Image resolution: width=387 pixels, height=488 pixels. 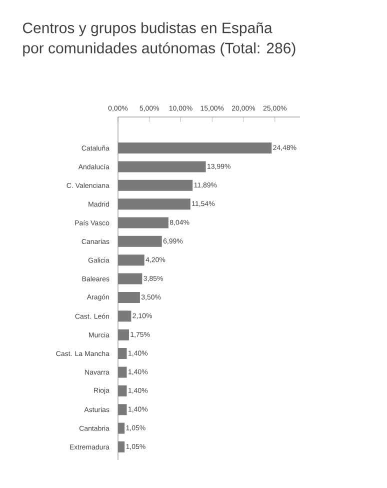 What do you see at coordinates (159, 49) in the screenshot?
I see `chart-subtitle: por comunidades autónomas (Total: 286)` at bounding box center [159, 49].